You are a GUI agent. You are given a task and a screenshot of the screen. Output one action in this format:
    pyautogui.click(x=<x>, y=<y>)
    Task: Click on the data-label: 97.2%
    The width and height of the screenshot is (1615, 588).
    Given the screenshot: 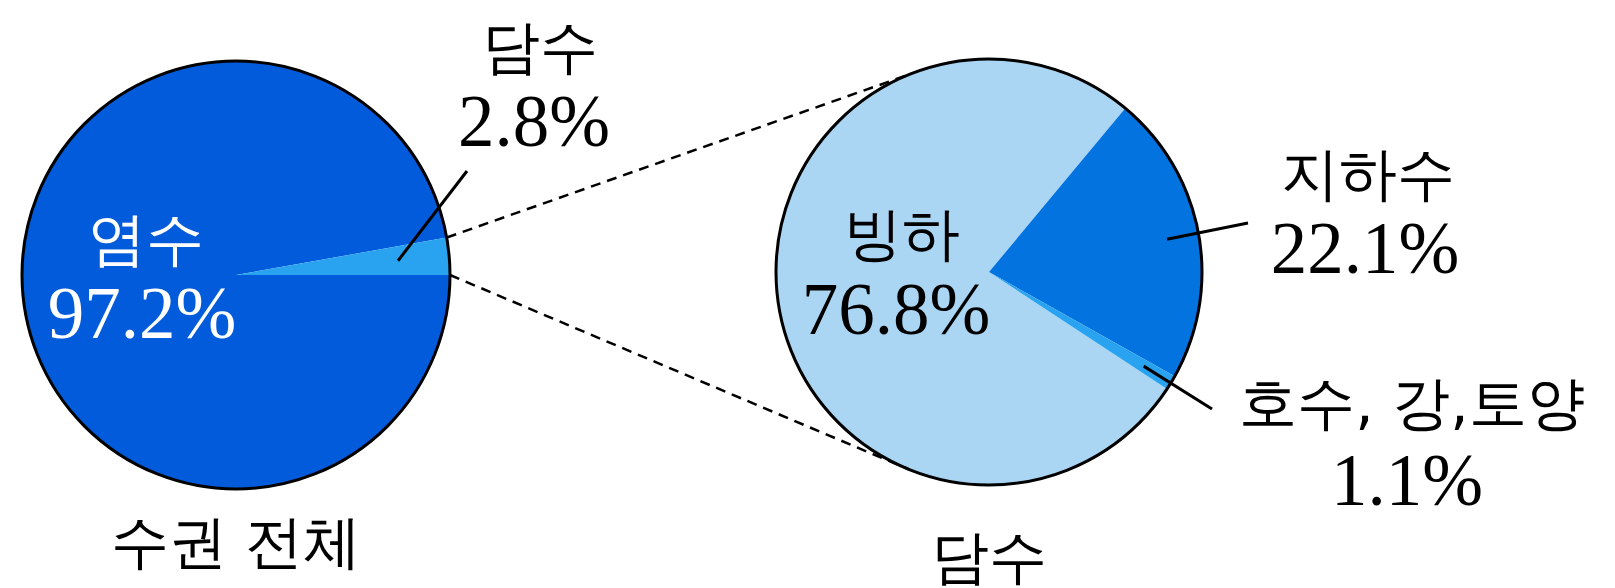 What is the action you would take?
    pyautogui.click(x=142, y=313)
    